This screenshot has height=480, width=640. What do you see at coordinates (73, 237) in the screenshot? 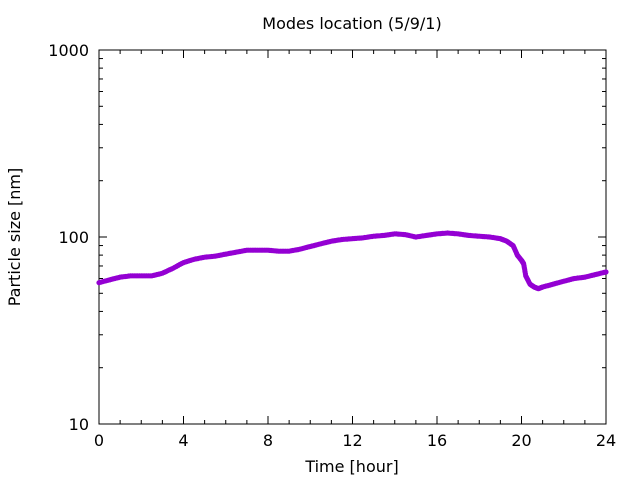
I see `y-tick-label: 100` at bounding box center [73, 237].